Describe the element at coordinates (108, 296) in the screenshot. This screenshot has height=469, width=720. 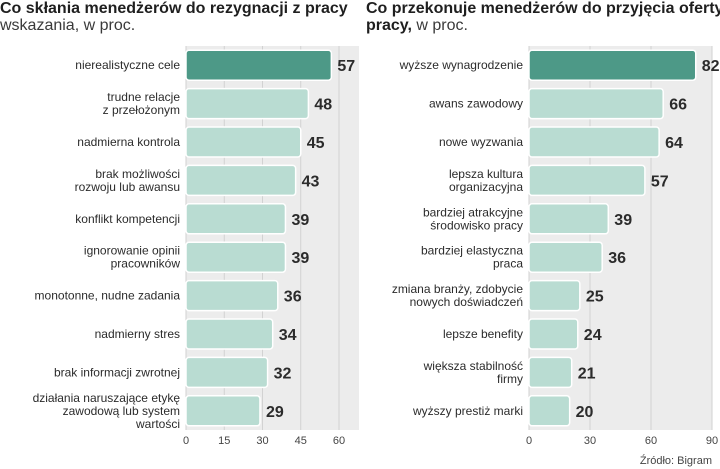
I see `category-label: monotonne, nudne zadania` at that location.